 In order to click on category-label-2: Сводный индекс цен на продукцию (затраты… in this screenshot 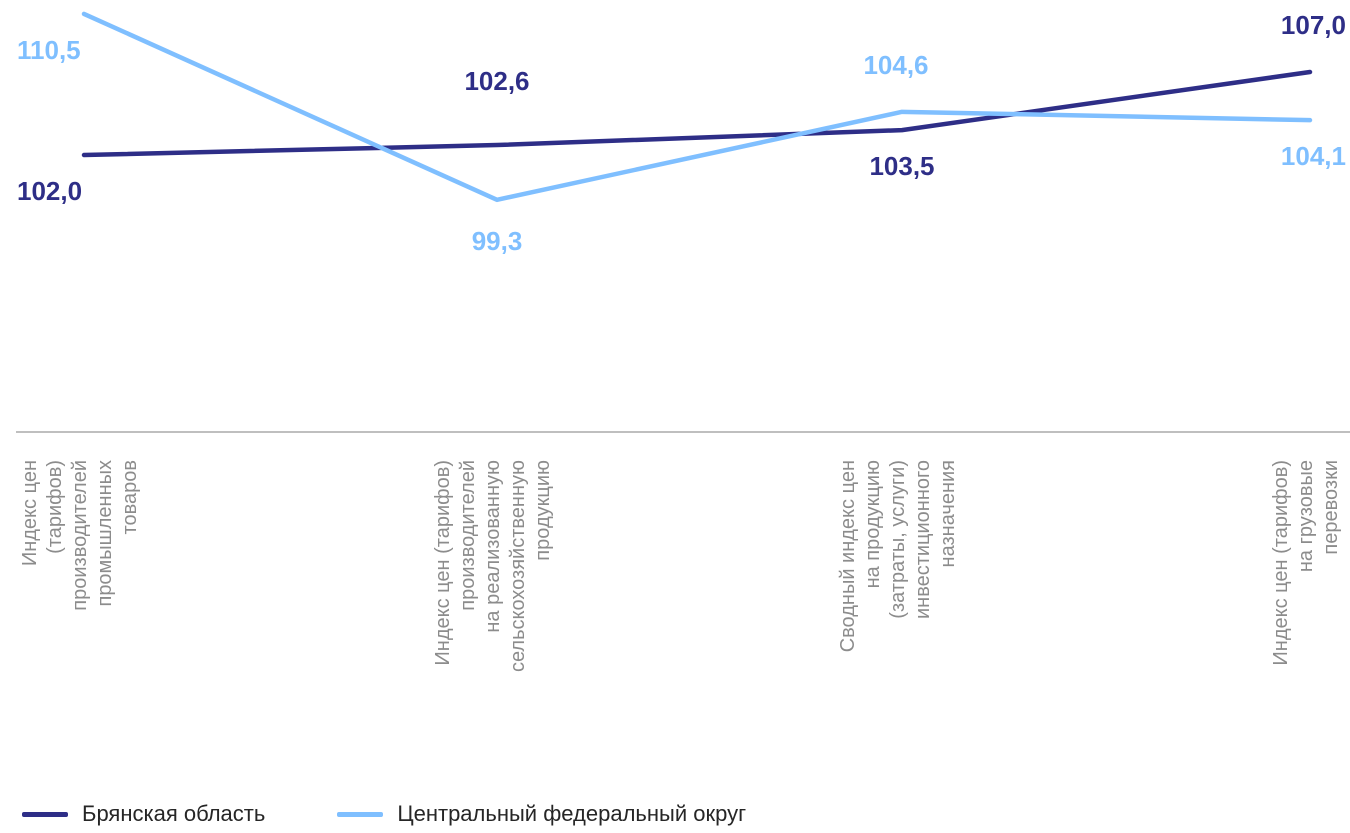, I will do `click(897, 556)`.